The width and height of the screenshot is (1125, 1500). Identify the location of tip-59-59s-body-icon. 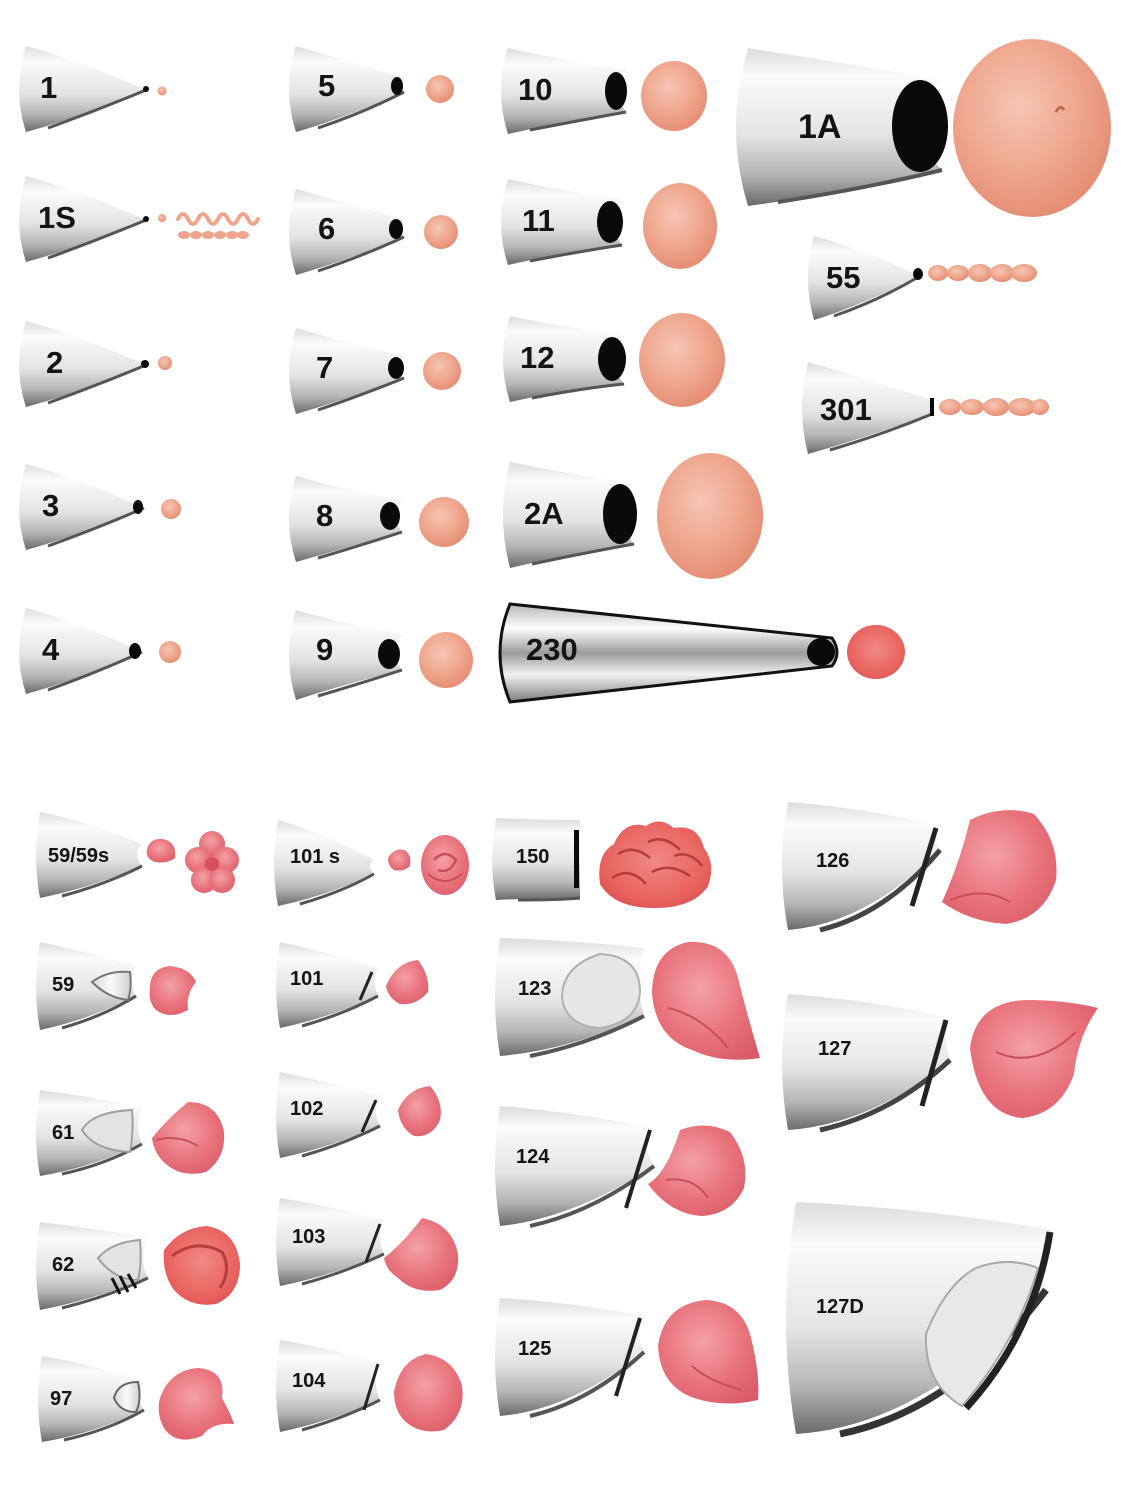
(89, 855).